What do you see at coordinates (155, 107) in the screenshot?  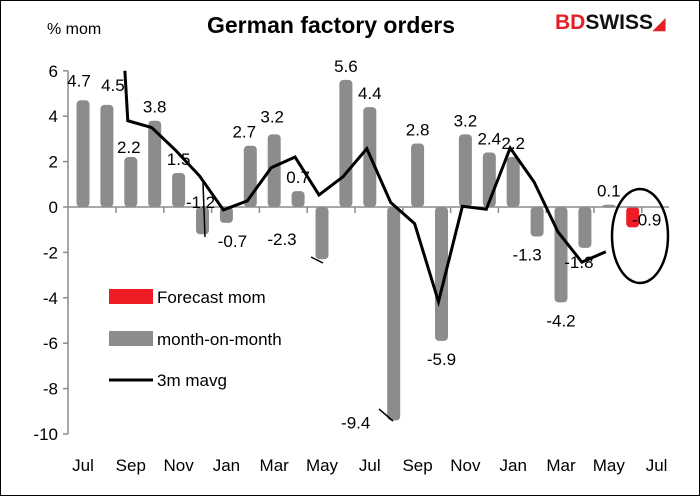 I see `data-label: 3.8` at bounding box center [155, 107].